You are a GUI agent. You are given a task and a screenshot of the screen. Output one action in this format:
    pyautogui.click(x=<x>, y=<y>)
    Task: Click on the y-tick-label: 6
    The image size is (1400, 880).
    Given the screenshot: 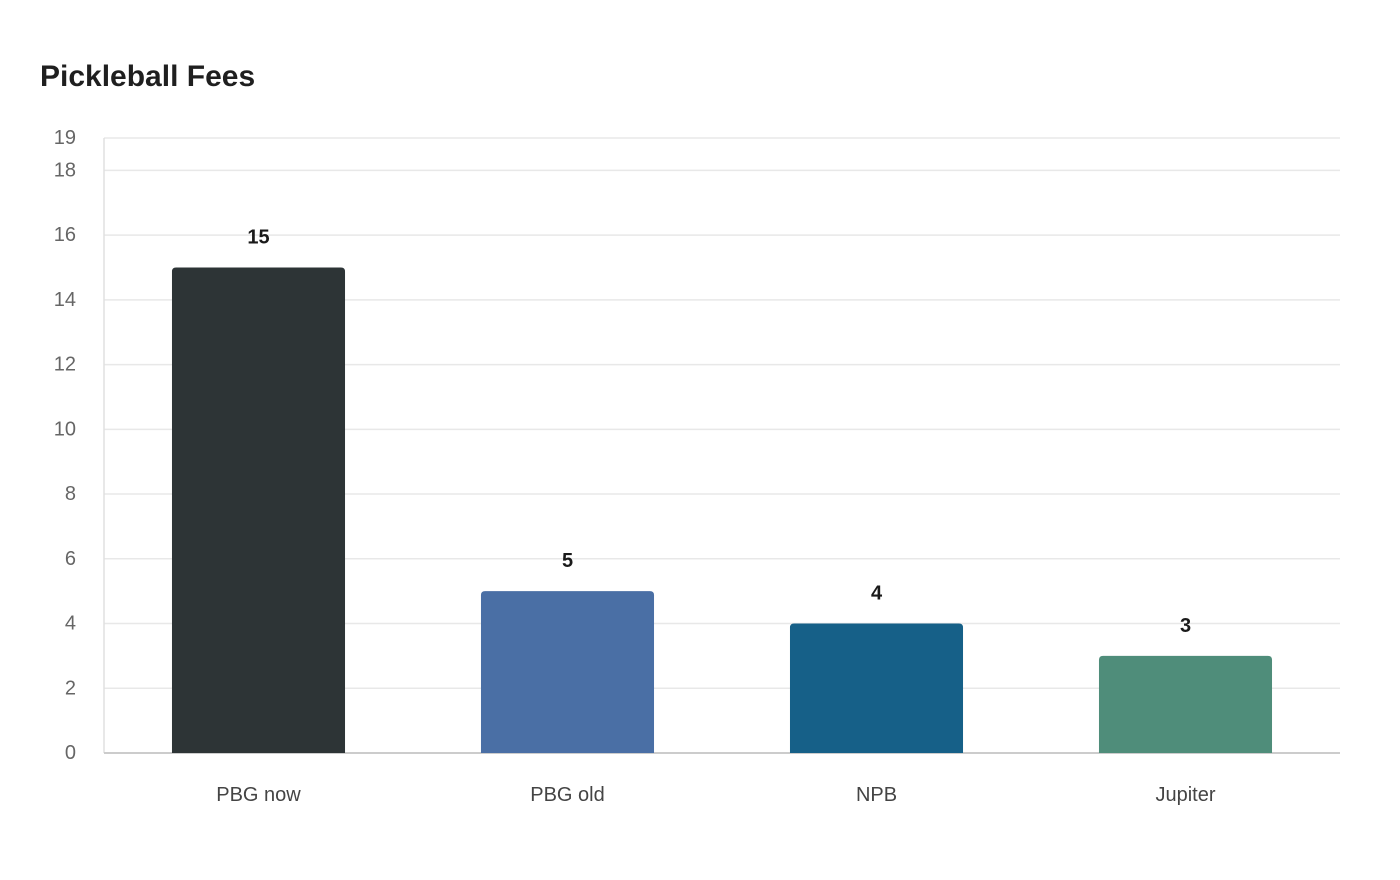 What is the action you would take?
    pyautogui.click(x=70, y=559)
    